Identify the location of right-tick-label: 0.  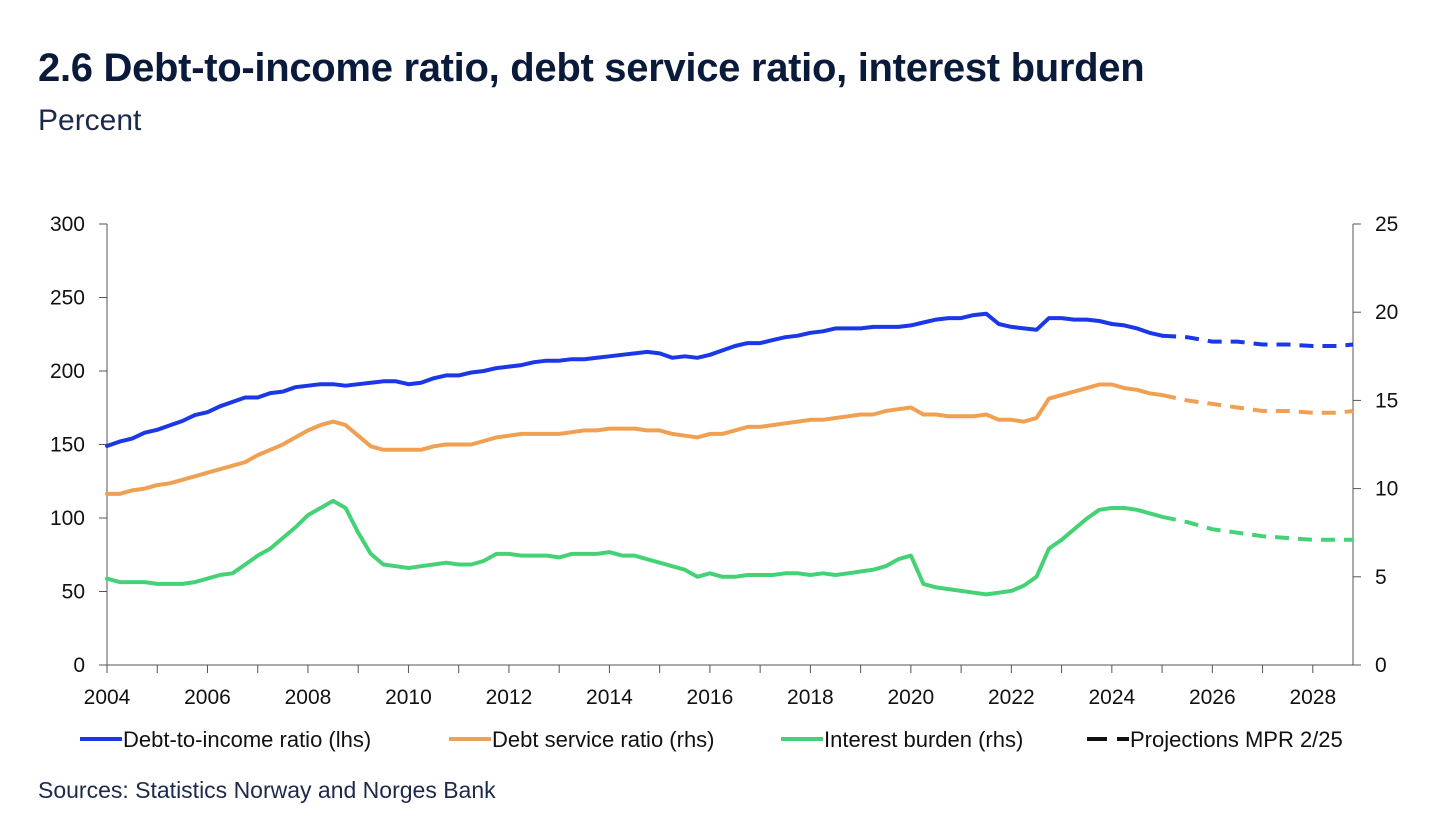
(1381, 665).